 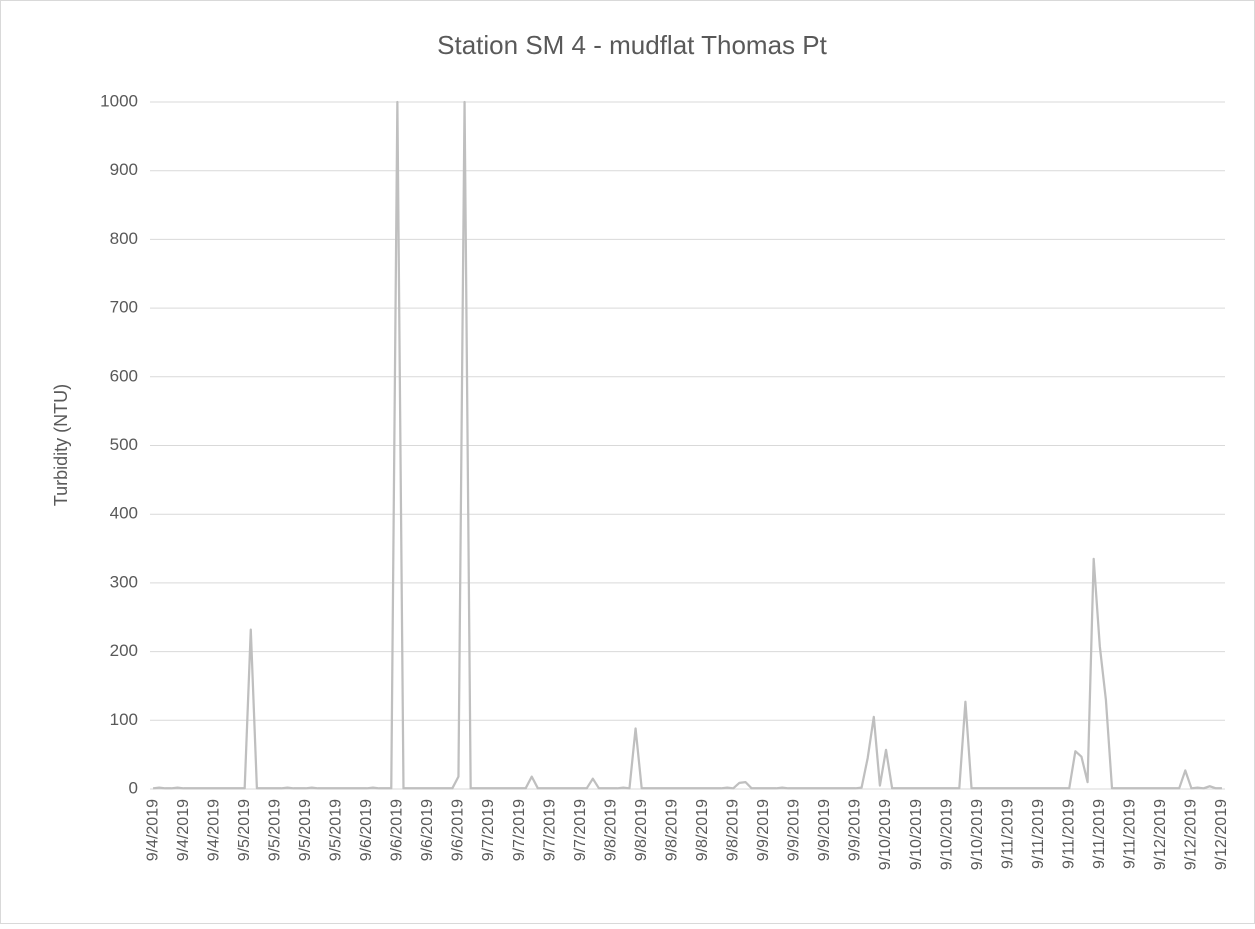 What do you see at coordinates (124, 581) in the screenshot?
I see `y-tick-label: 300` at bounding box center [124, 581].